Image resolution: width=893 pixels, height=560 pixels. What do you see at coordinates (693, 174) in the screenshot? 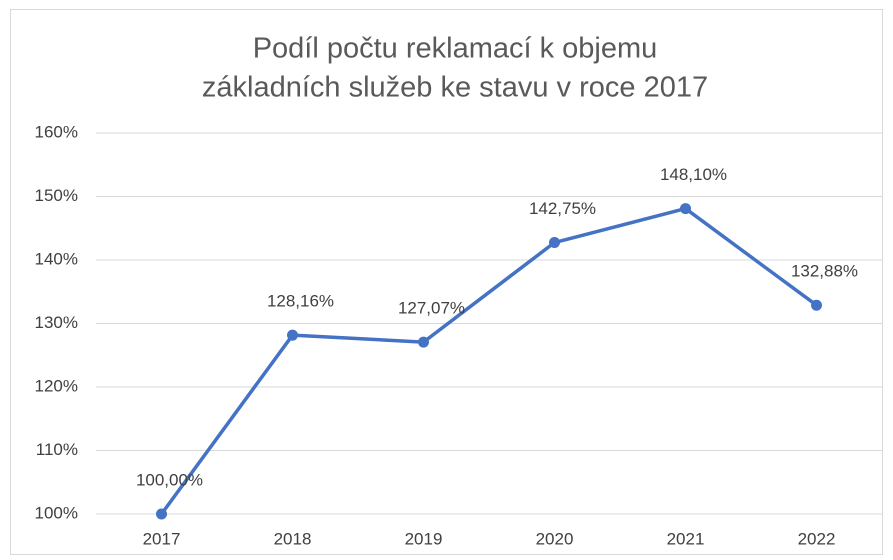
I see `data-label: 148,10%` at bounding box center [693, 174].